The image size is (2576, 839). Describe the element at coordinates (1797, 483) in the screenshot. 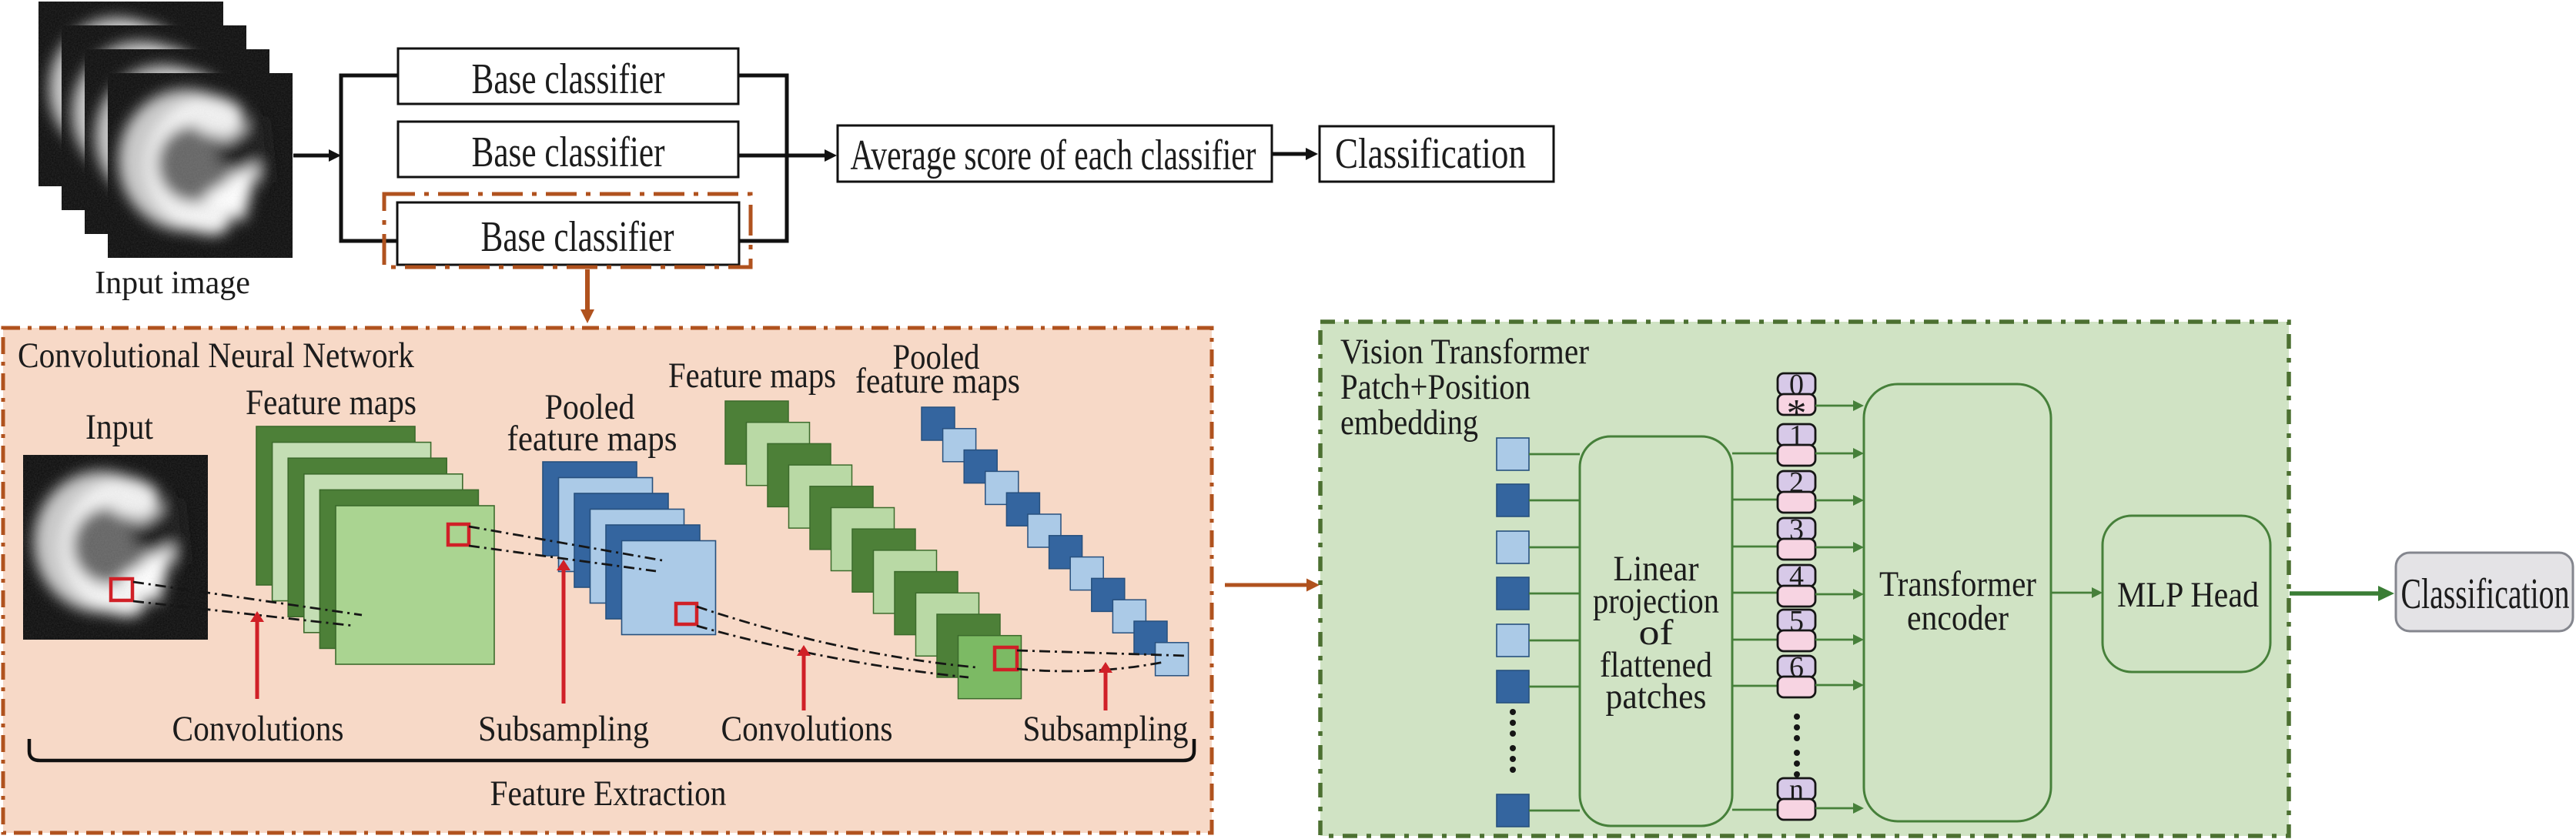

I see `svg-text: 2` at that location.